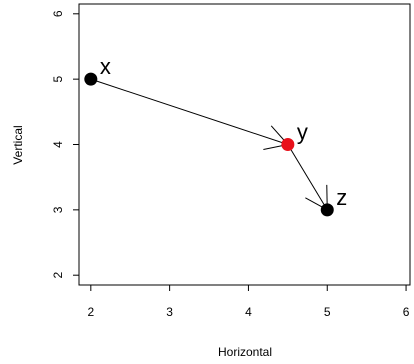 The image size is (414, 364). Describe the element at coordinates (302, 132) in the screenshot. I see `point-label-y: y` at that location.